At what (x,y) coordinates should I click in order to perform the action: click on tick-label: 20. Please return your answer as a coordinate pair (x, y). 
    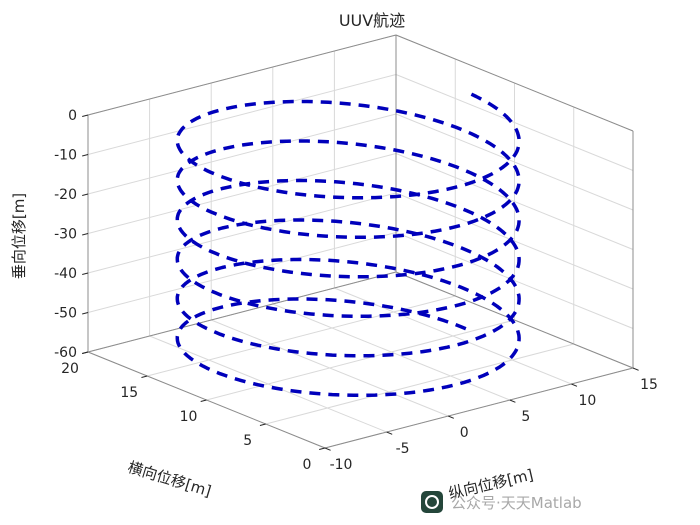
    Looking at the image, I should click on (70, 369).